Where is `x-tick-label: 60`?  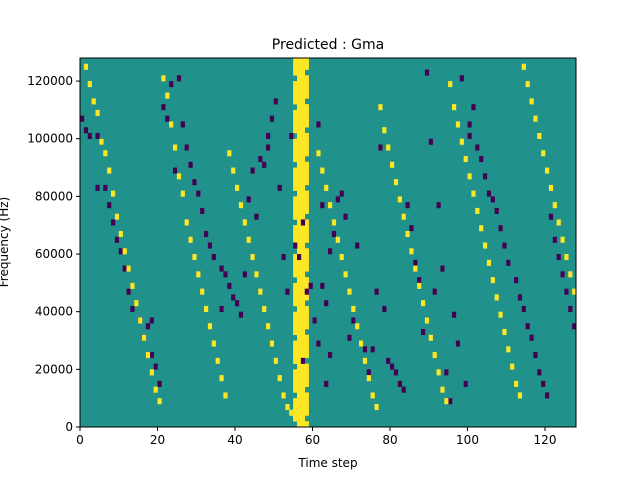 x-tick-label: 60 is located at coordinates (312, 440).